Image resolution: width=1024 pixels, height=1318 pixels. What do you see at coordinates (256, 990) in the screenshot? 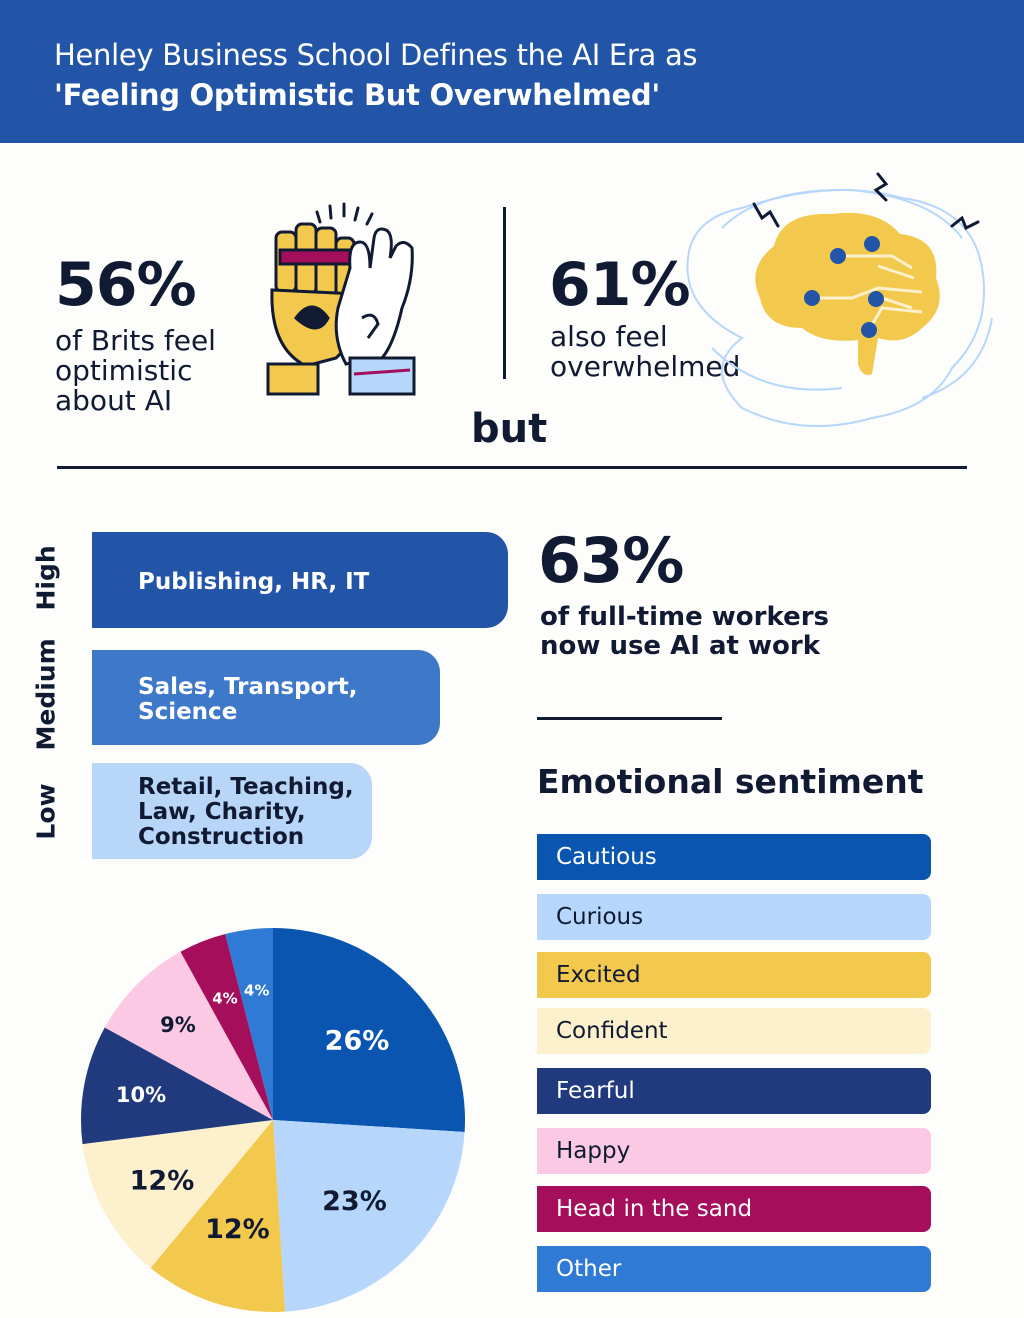
I see `pie-label-other: 4%` at bounding box center [256, 990].